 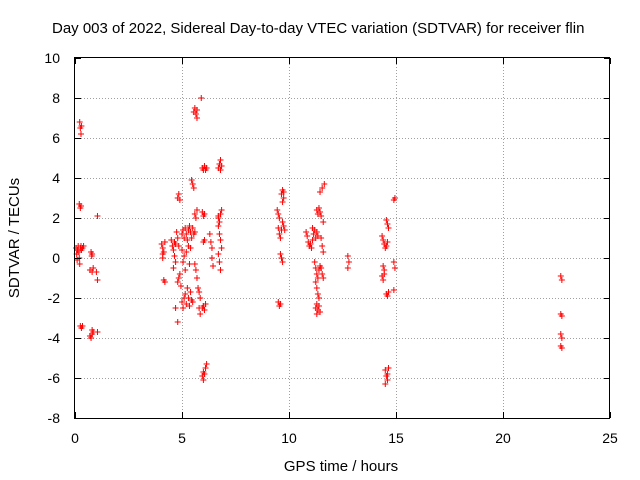 What do you see at coordinates (54, 418) in the screenshot?
I see `y-tick-label: -8` at bounding box center [54, 418].